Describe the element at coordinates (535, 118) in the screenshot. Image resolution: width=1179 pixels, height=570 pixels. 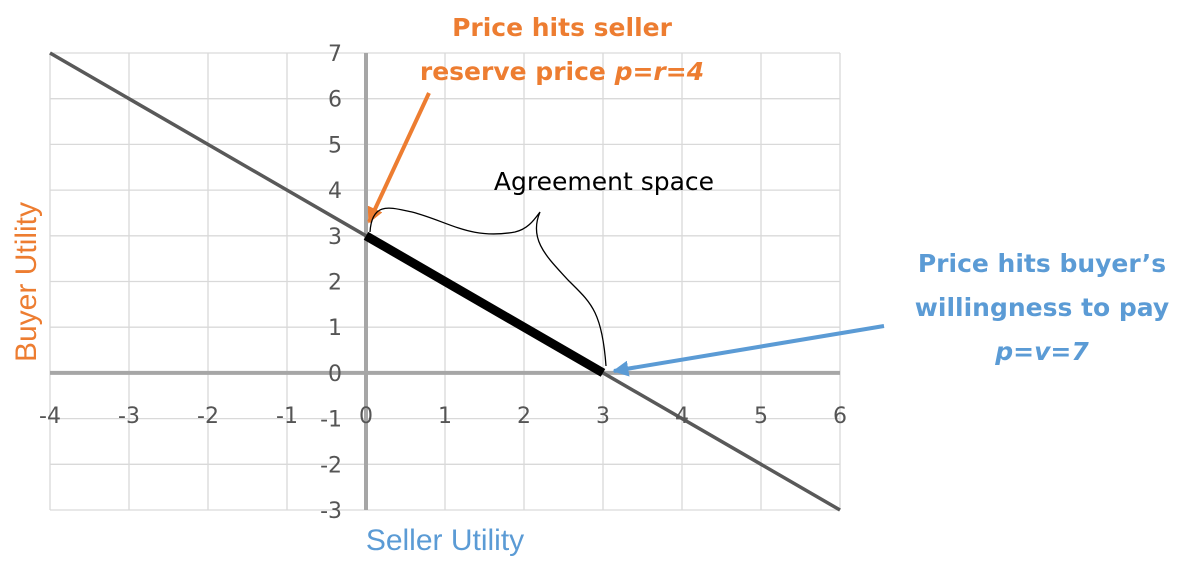
I see `seller-annotation: Price hits seller reserve price p=r=4` at that location.